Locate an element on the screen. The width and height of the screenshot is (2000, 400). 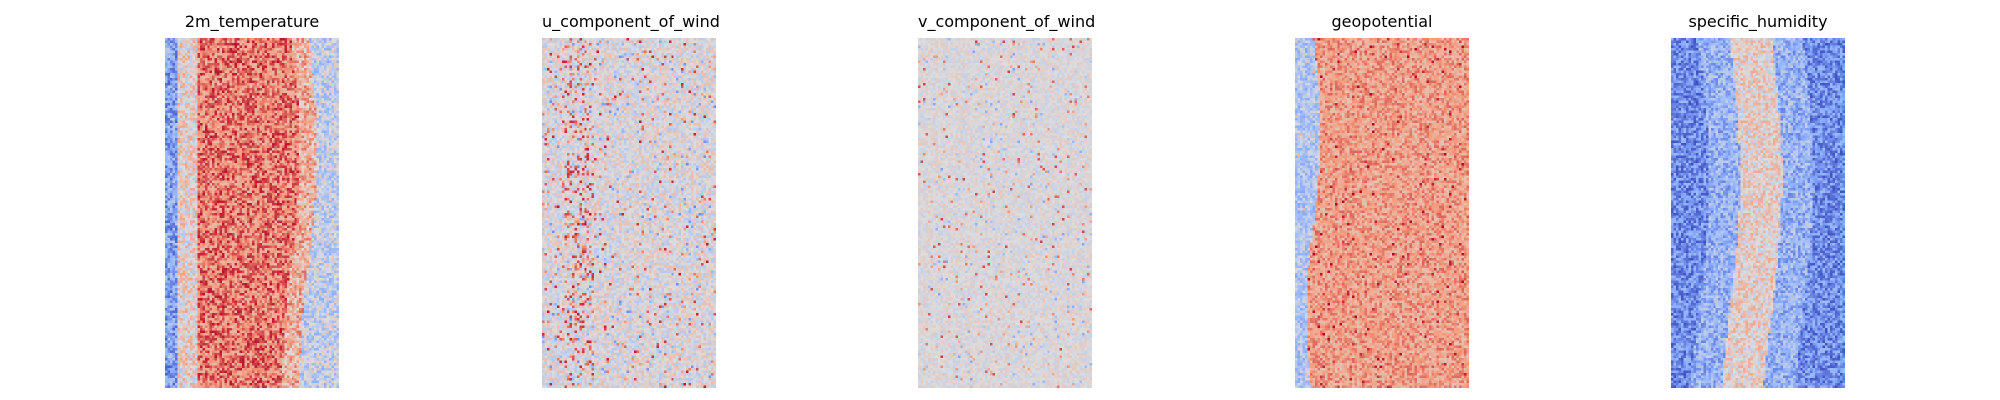
panel-v-component-of-wind: v_component_of_wind is located at coordinates (1007, 200).